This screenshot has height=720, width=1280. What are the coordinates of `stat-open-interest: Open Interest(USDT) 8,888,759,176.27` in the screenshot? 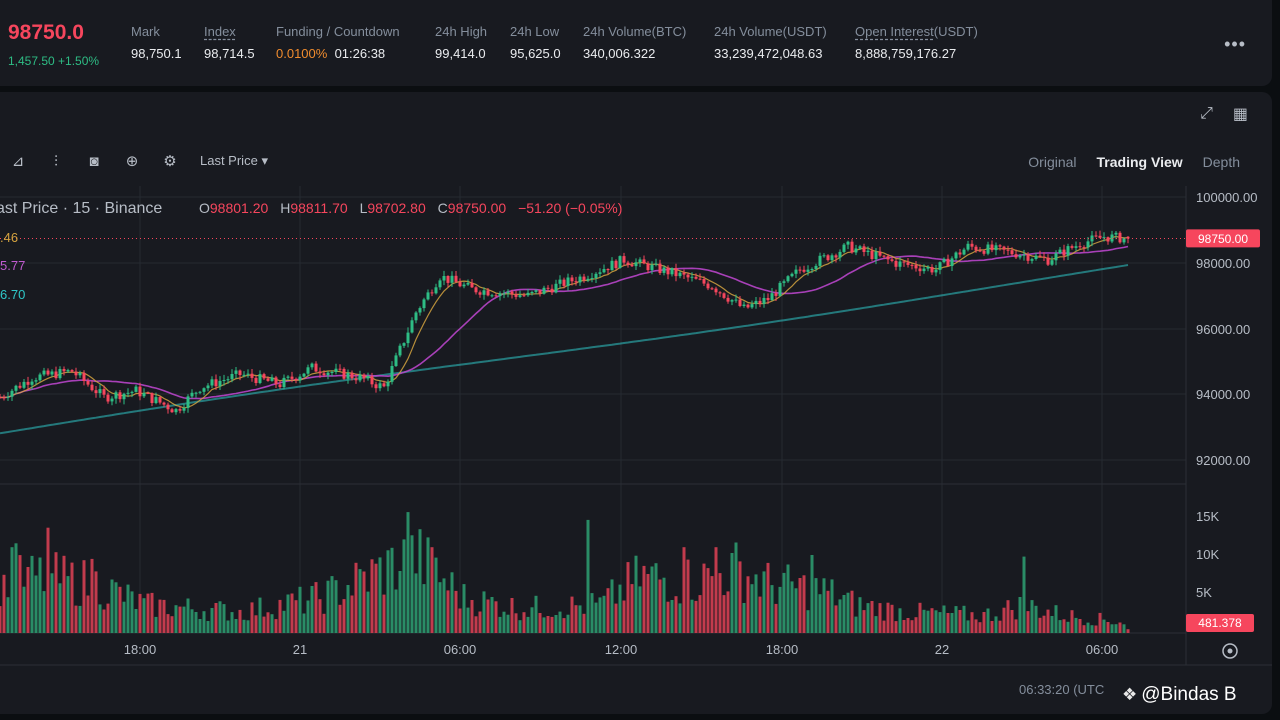 It's located at (916, 42).